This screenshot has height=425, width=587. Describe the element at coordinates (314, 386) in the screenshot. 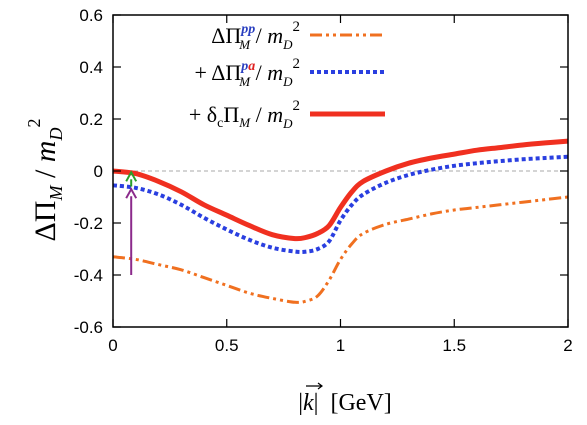

I see `x-axis-vector-arrow` at that location.